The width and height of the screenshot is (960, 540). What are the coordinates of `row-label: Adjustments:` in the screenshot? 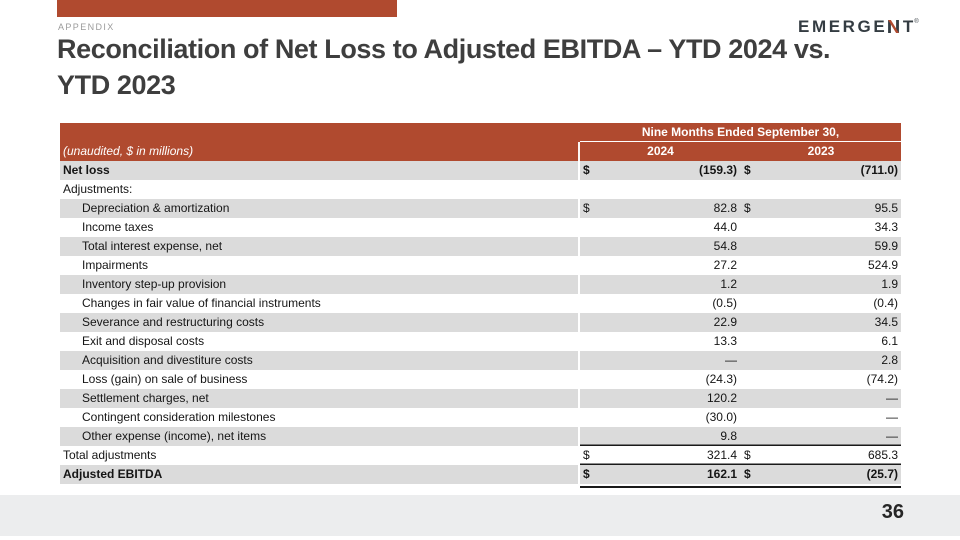 It's located at (320, 189).